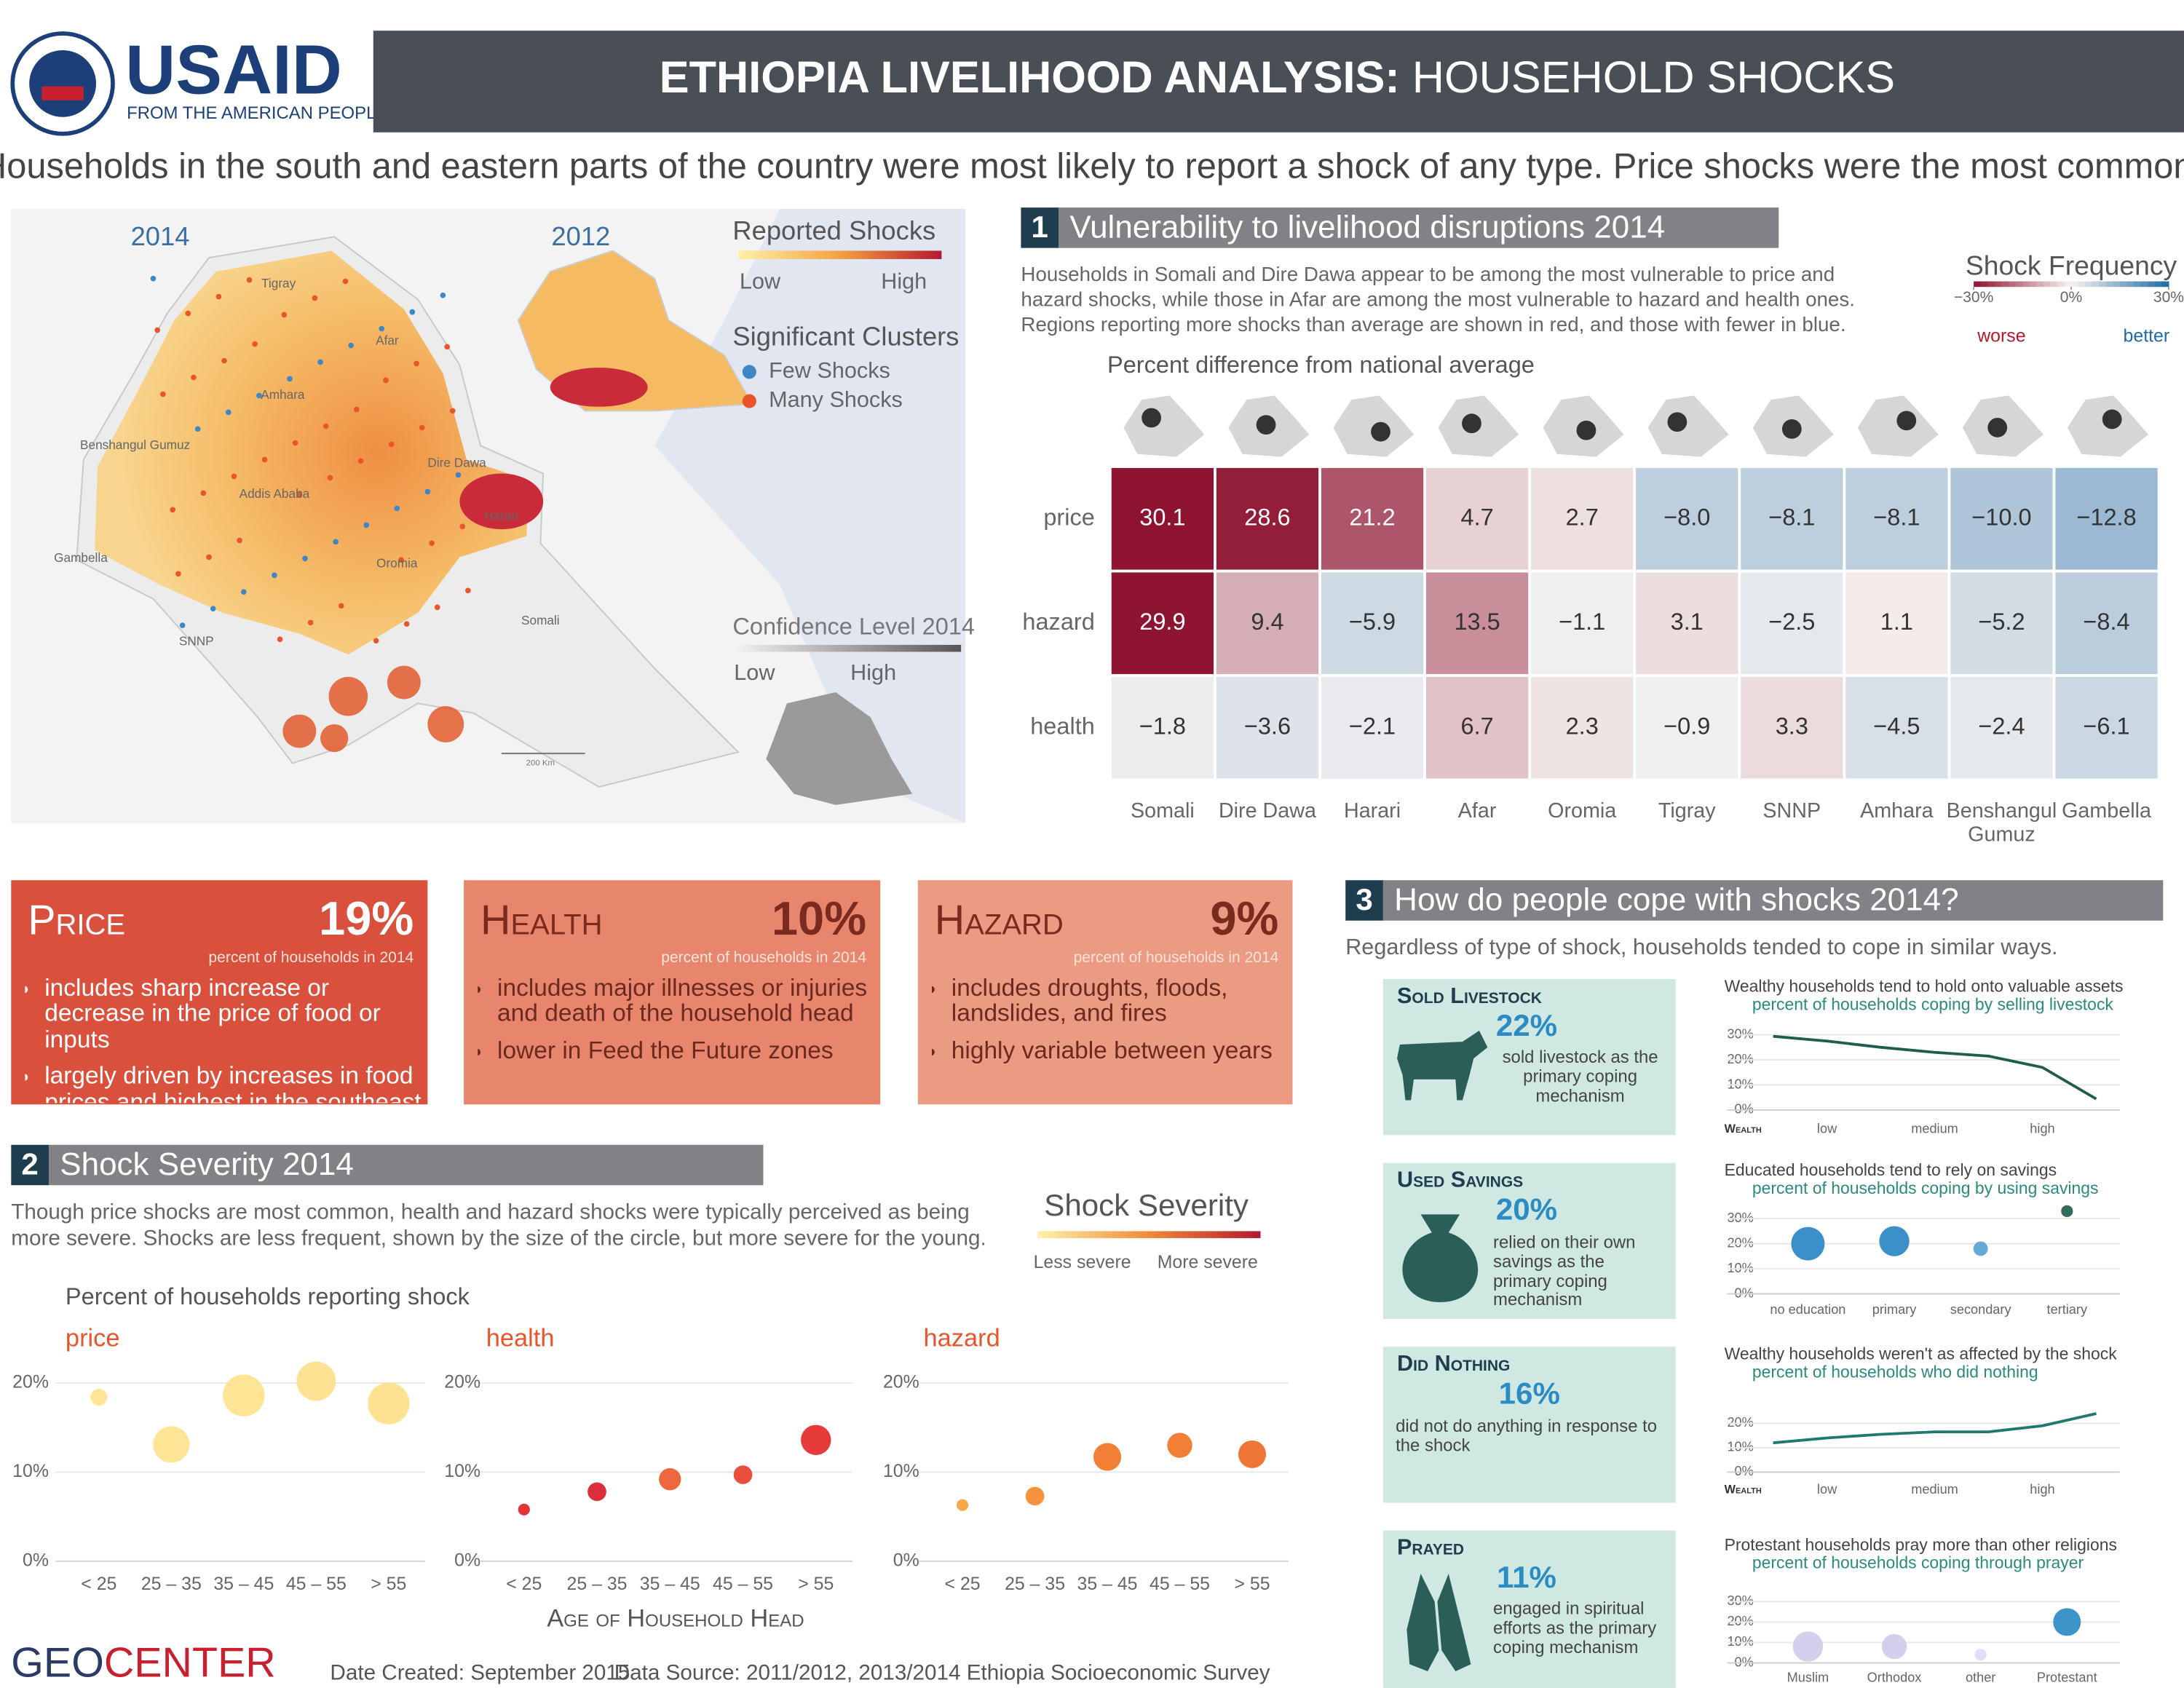  I want to click on legend-high: High, so click(904, 281).